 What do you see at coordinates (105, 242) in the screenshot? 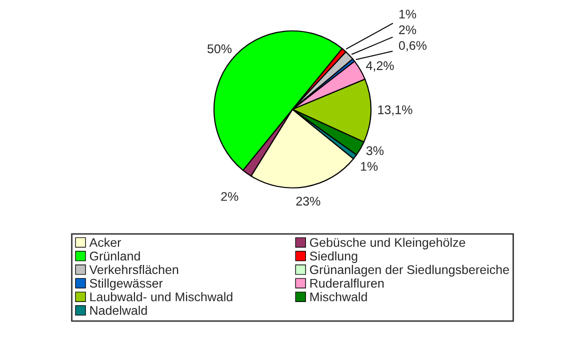
I see `legend-label: Acker` at bounding box center [105, 242].